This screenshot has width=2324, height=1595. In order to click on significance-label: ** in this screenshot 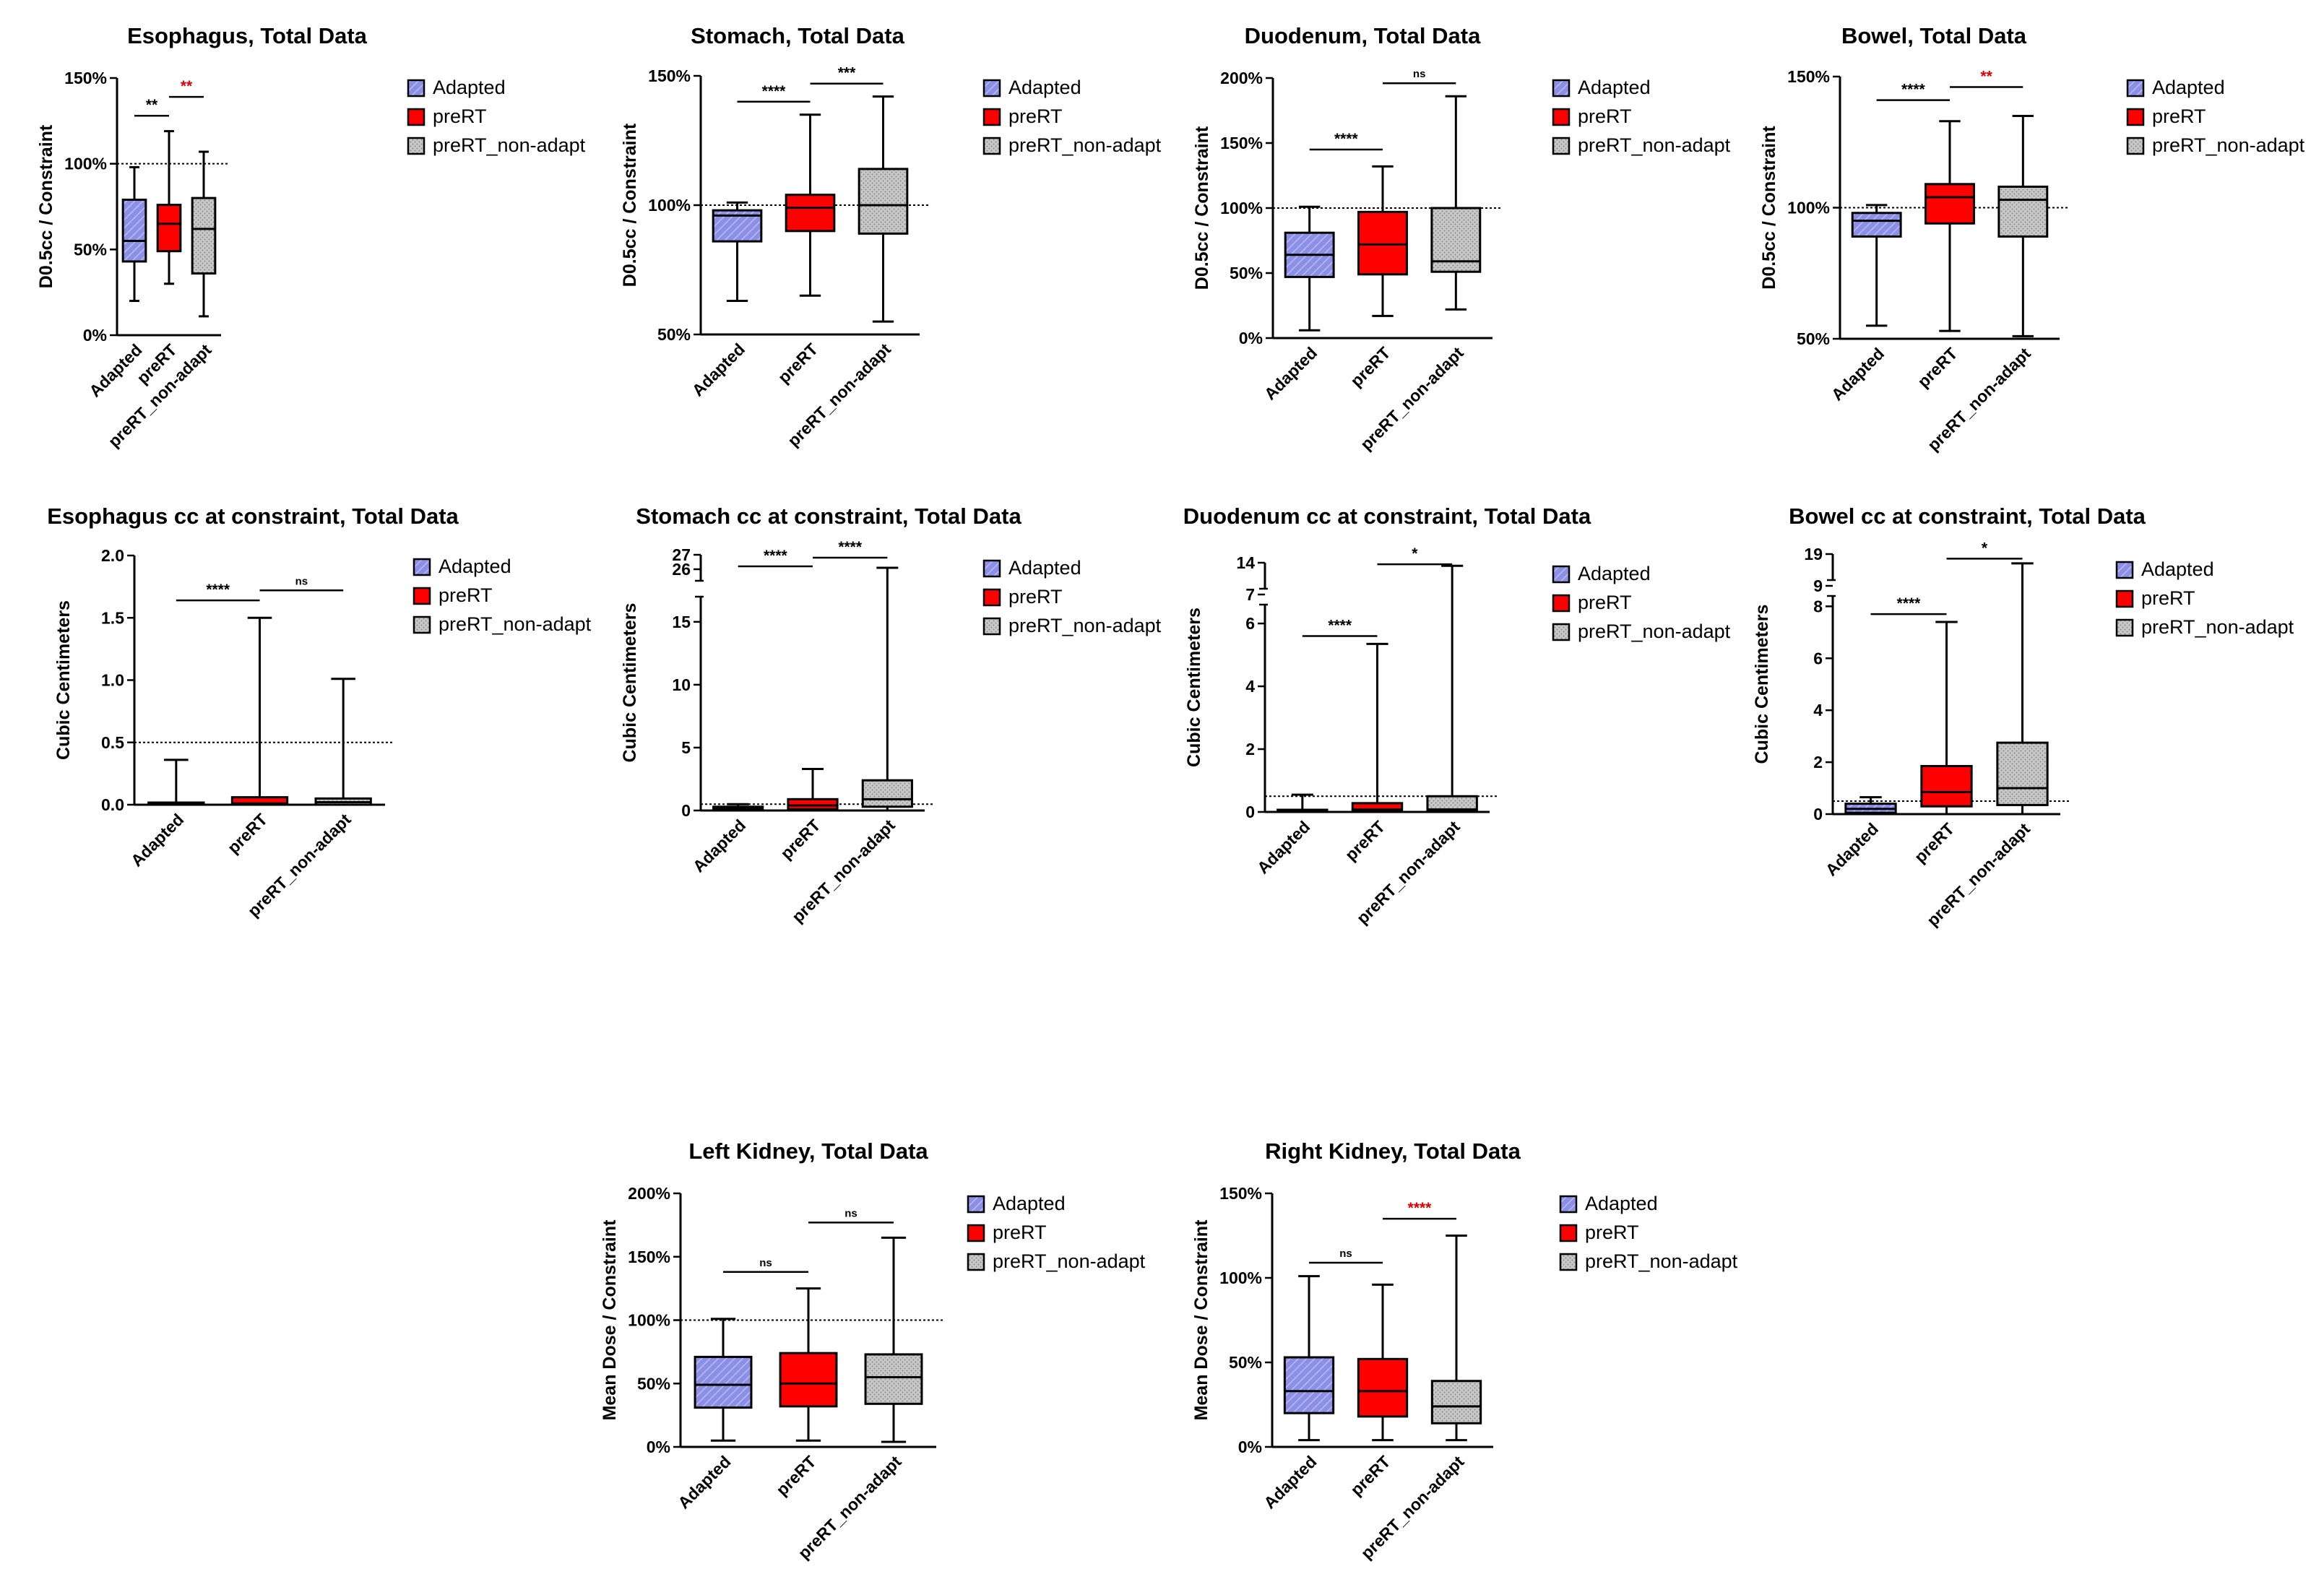, I will do `click(1986, 77)`.